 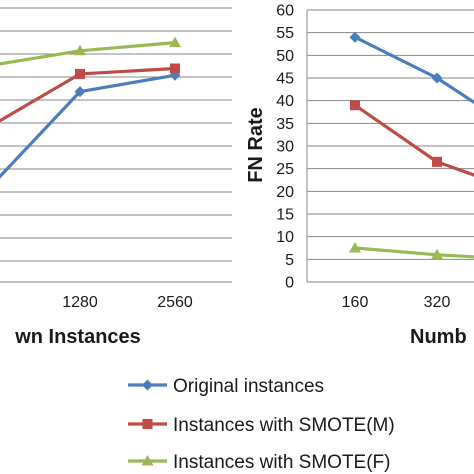 What do you see at coordinates (284, 425) in the screenshot?
I see `legend-label: Instances with SMOTE(M)` at bounding box center [284, 425].